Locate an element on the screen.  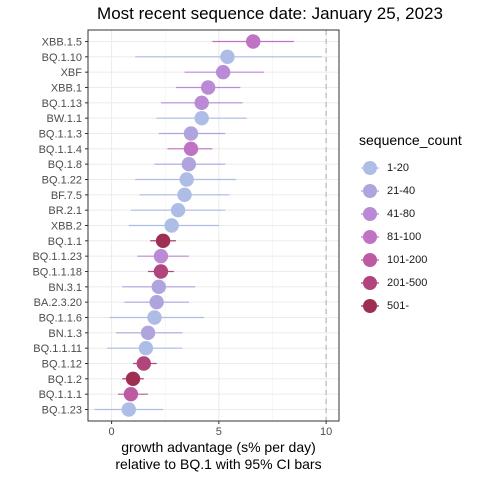
y-tick-label: BQ.1.23 is located at coordinates (62, 411).